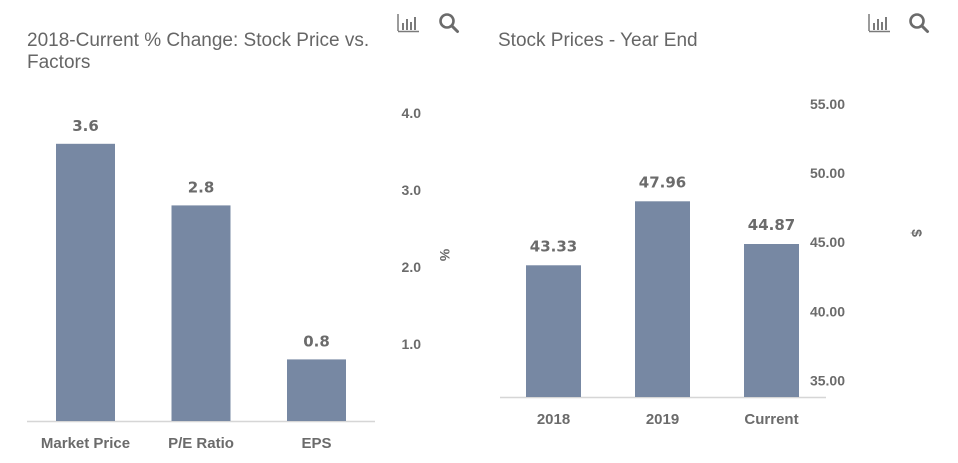  Describe the element at coordinates (827, 380) in the screenshot. I see `y-tick-label: 35.00` at that location.